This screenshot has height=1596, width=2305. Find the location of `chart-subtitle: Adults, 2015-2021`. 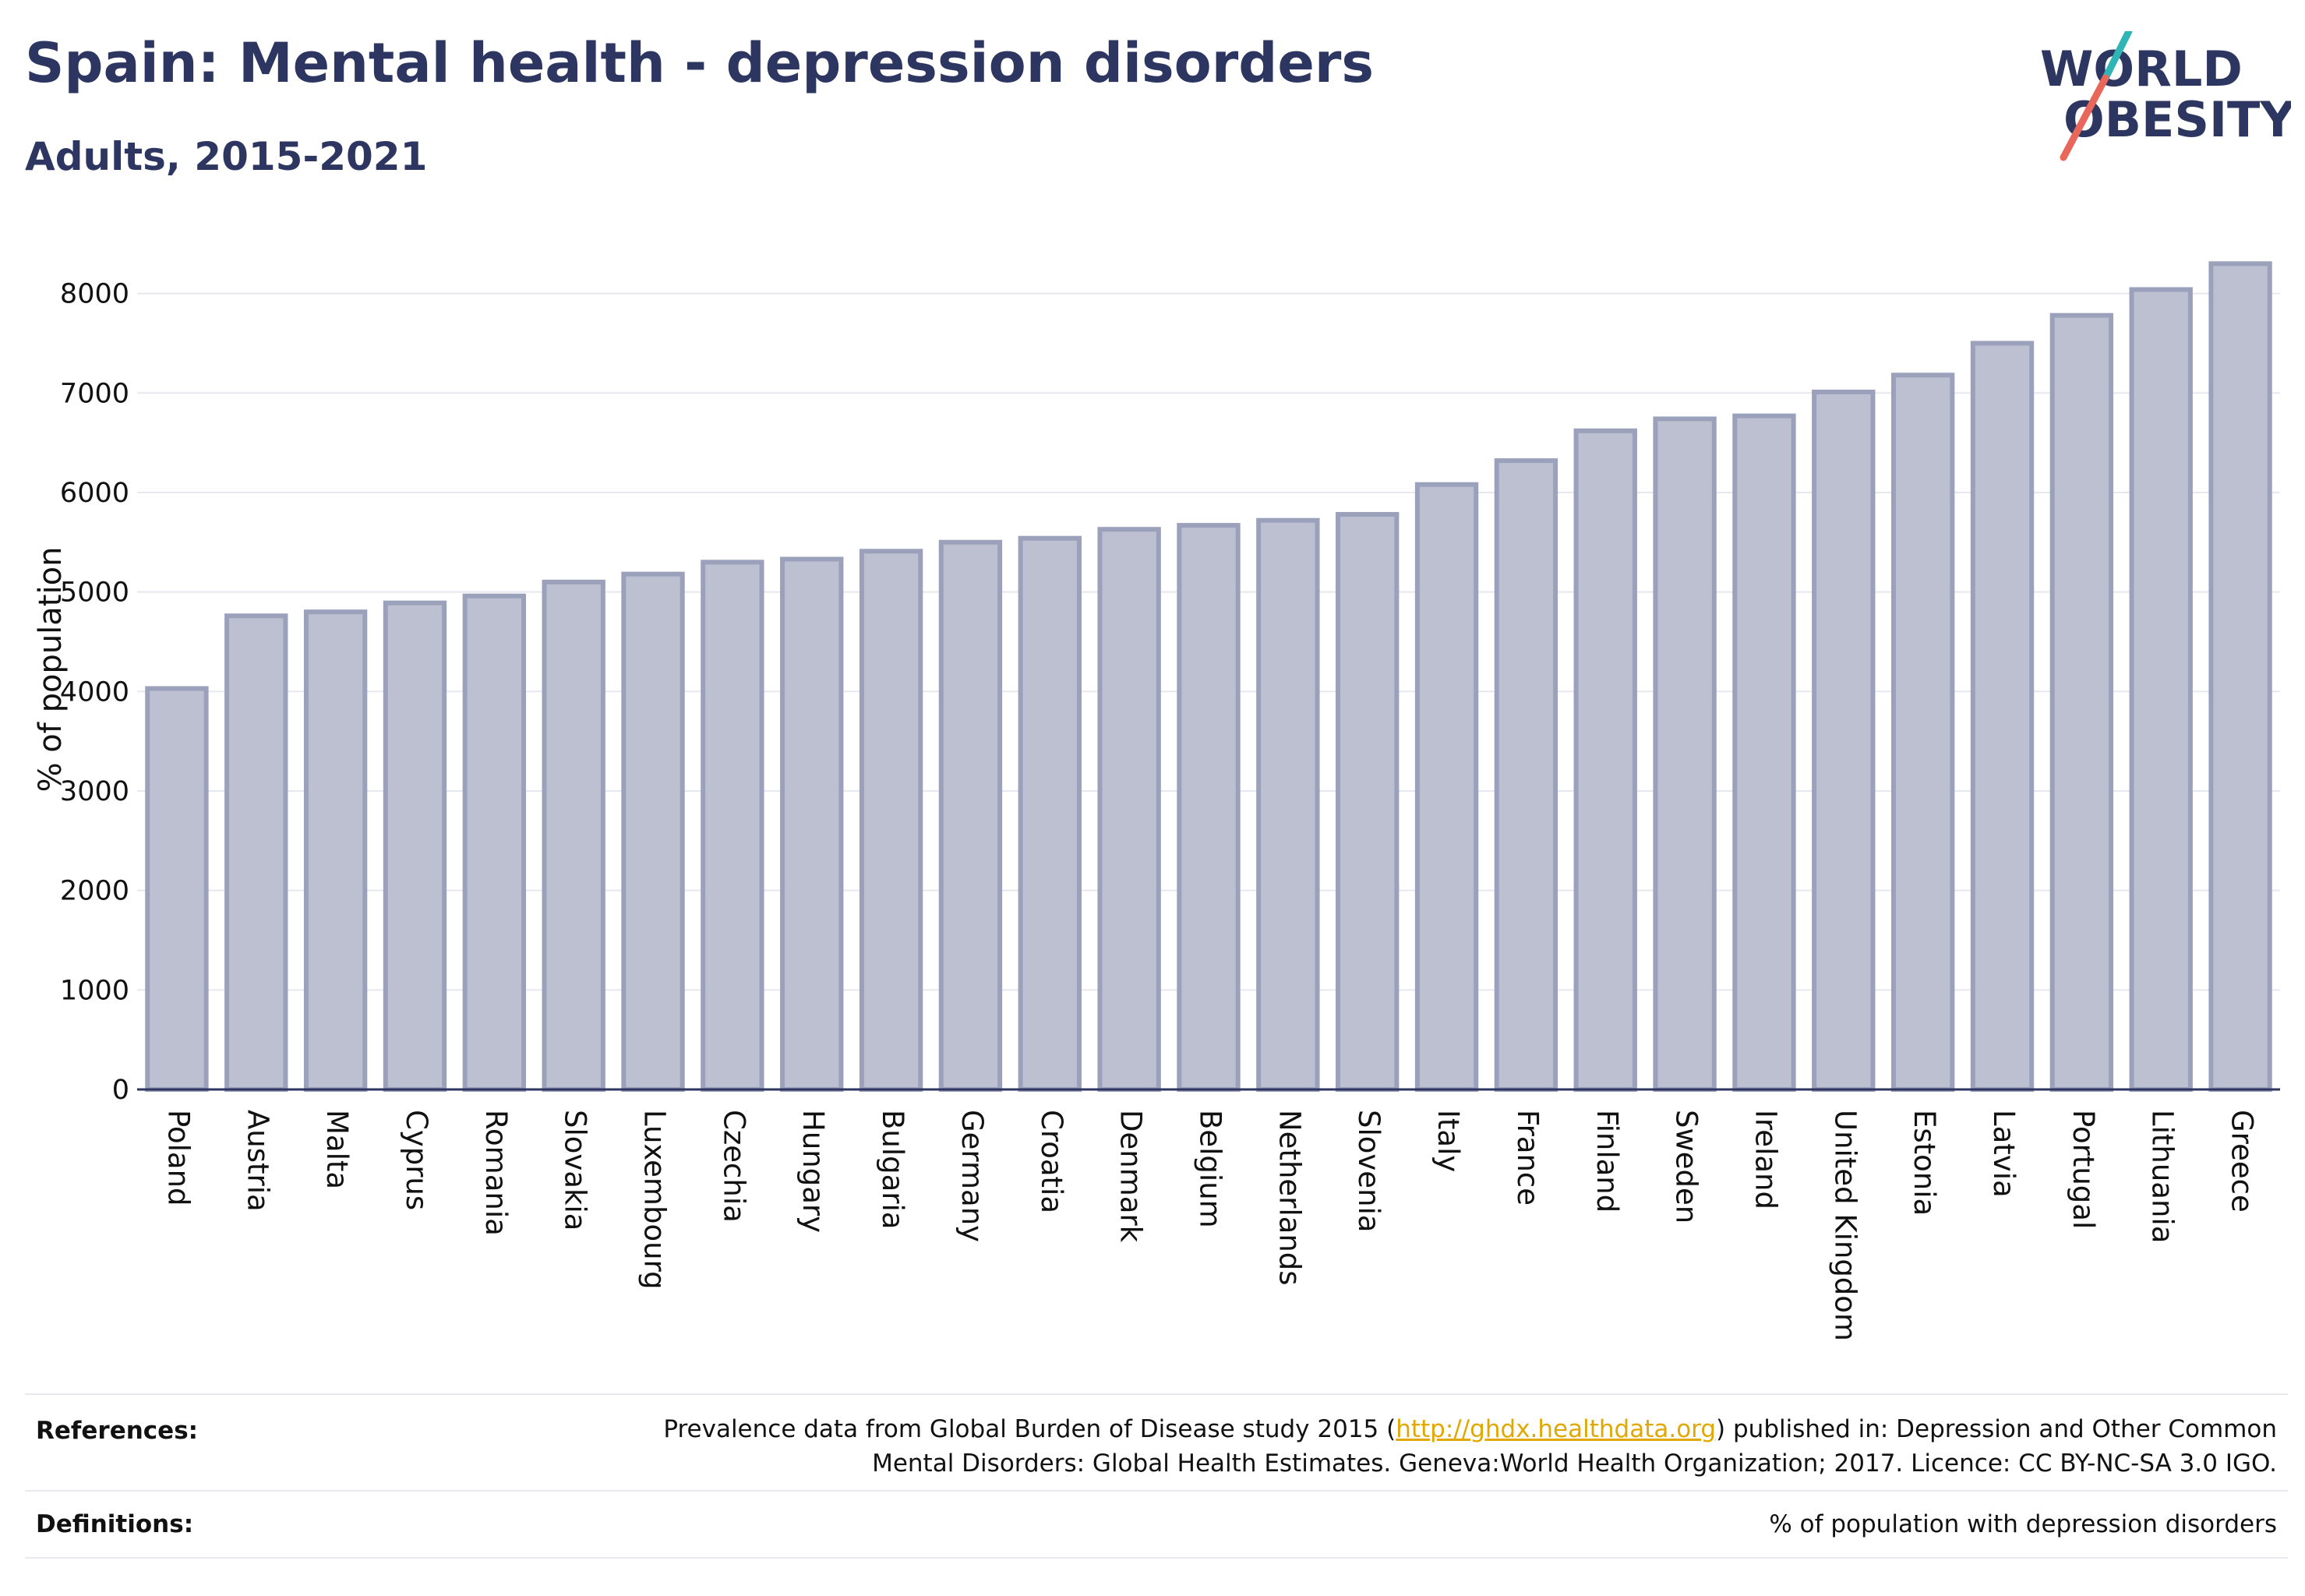

chart-subtitle: Adults, 2015-2021 is located at coordinates (226, 156).